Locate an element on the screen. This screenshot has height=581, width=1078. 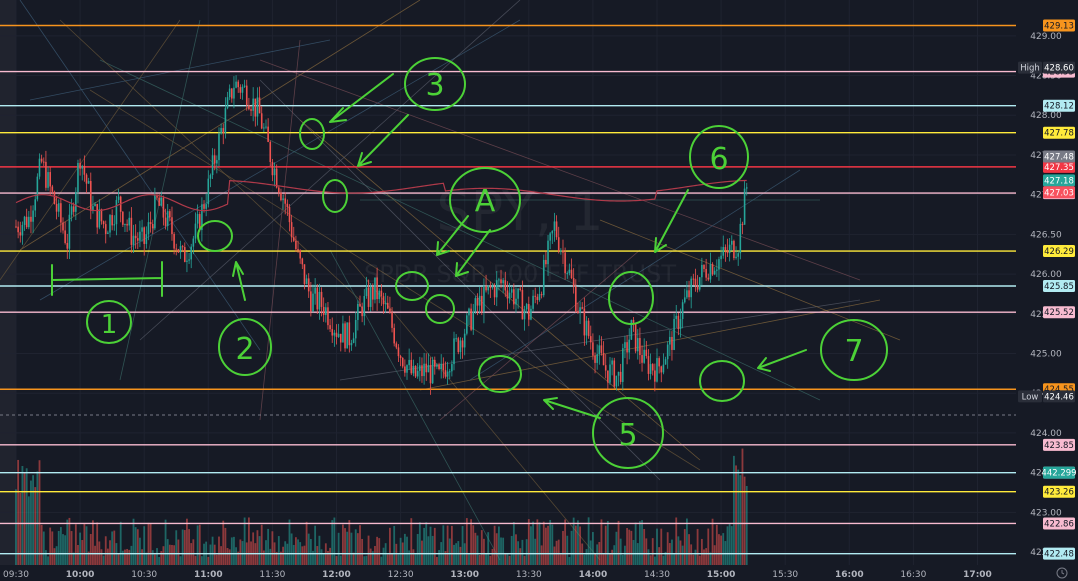
price-tick-label: 426.00 is located at coordinates (1046, 275).